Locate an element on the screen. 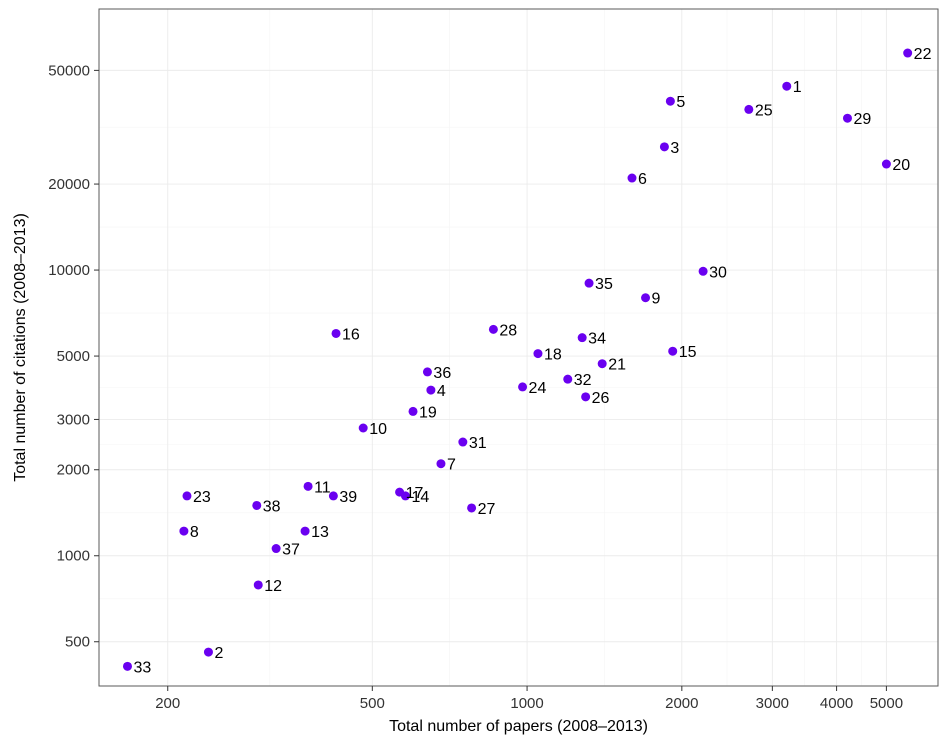  data-point-label: 31 is located at coordinates (478, 443).